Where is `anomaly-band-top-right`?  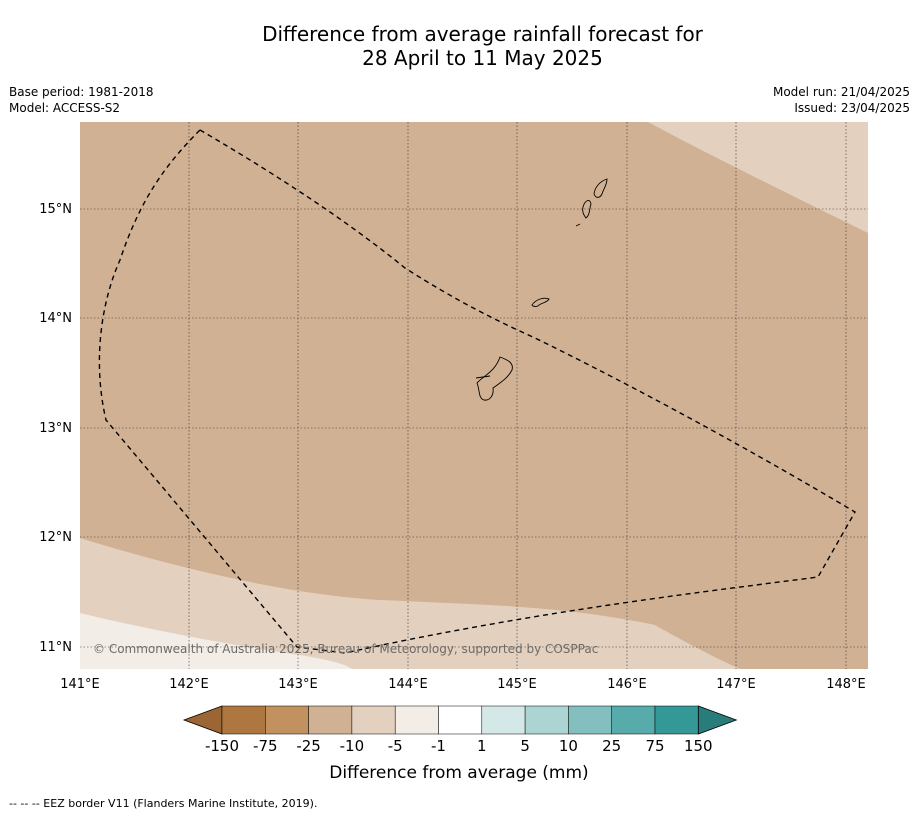
anomaly-band-top-right is located at coordinates (758, 177).